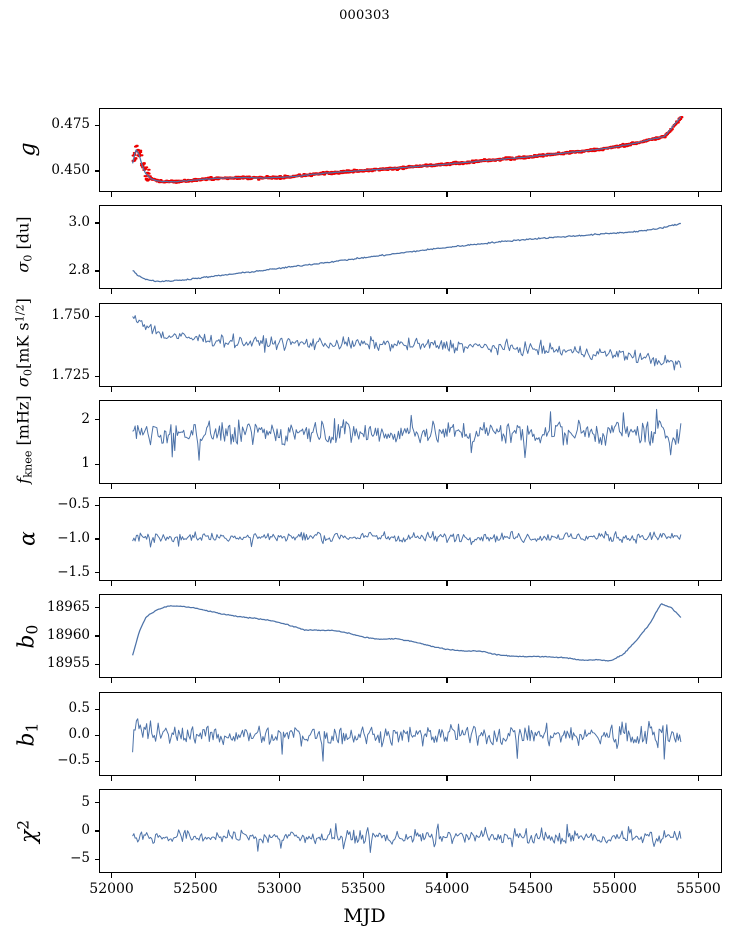 The width and height of the screenshot is (729, 944). Describe the element at coordinates (79, 222) in the screenshot. I see `y-tick-label-sigma0-du-1: 3.0` at that location.